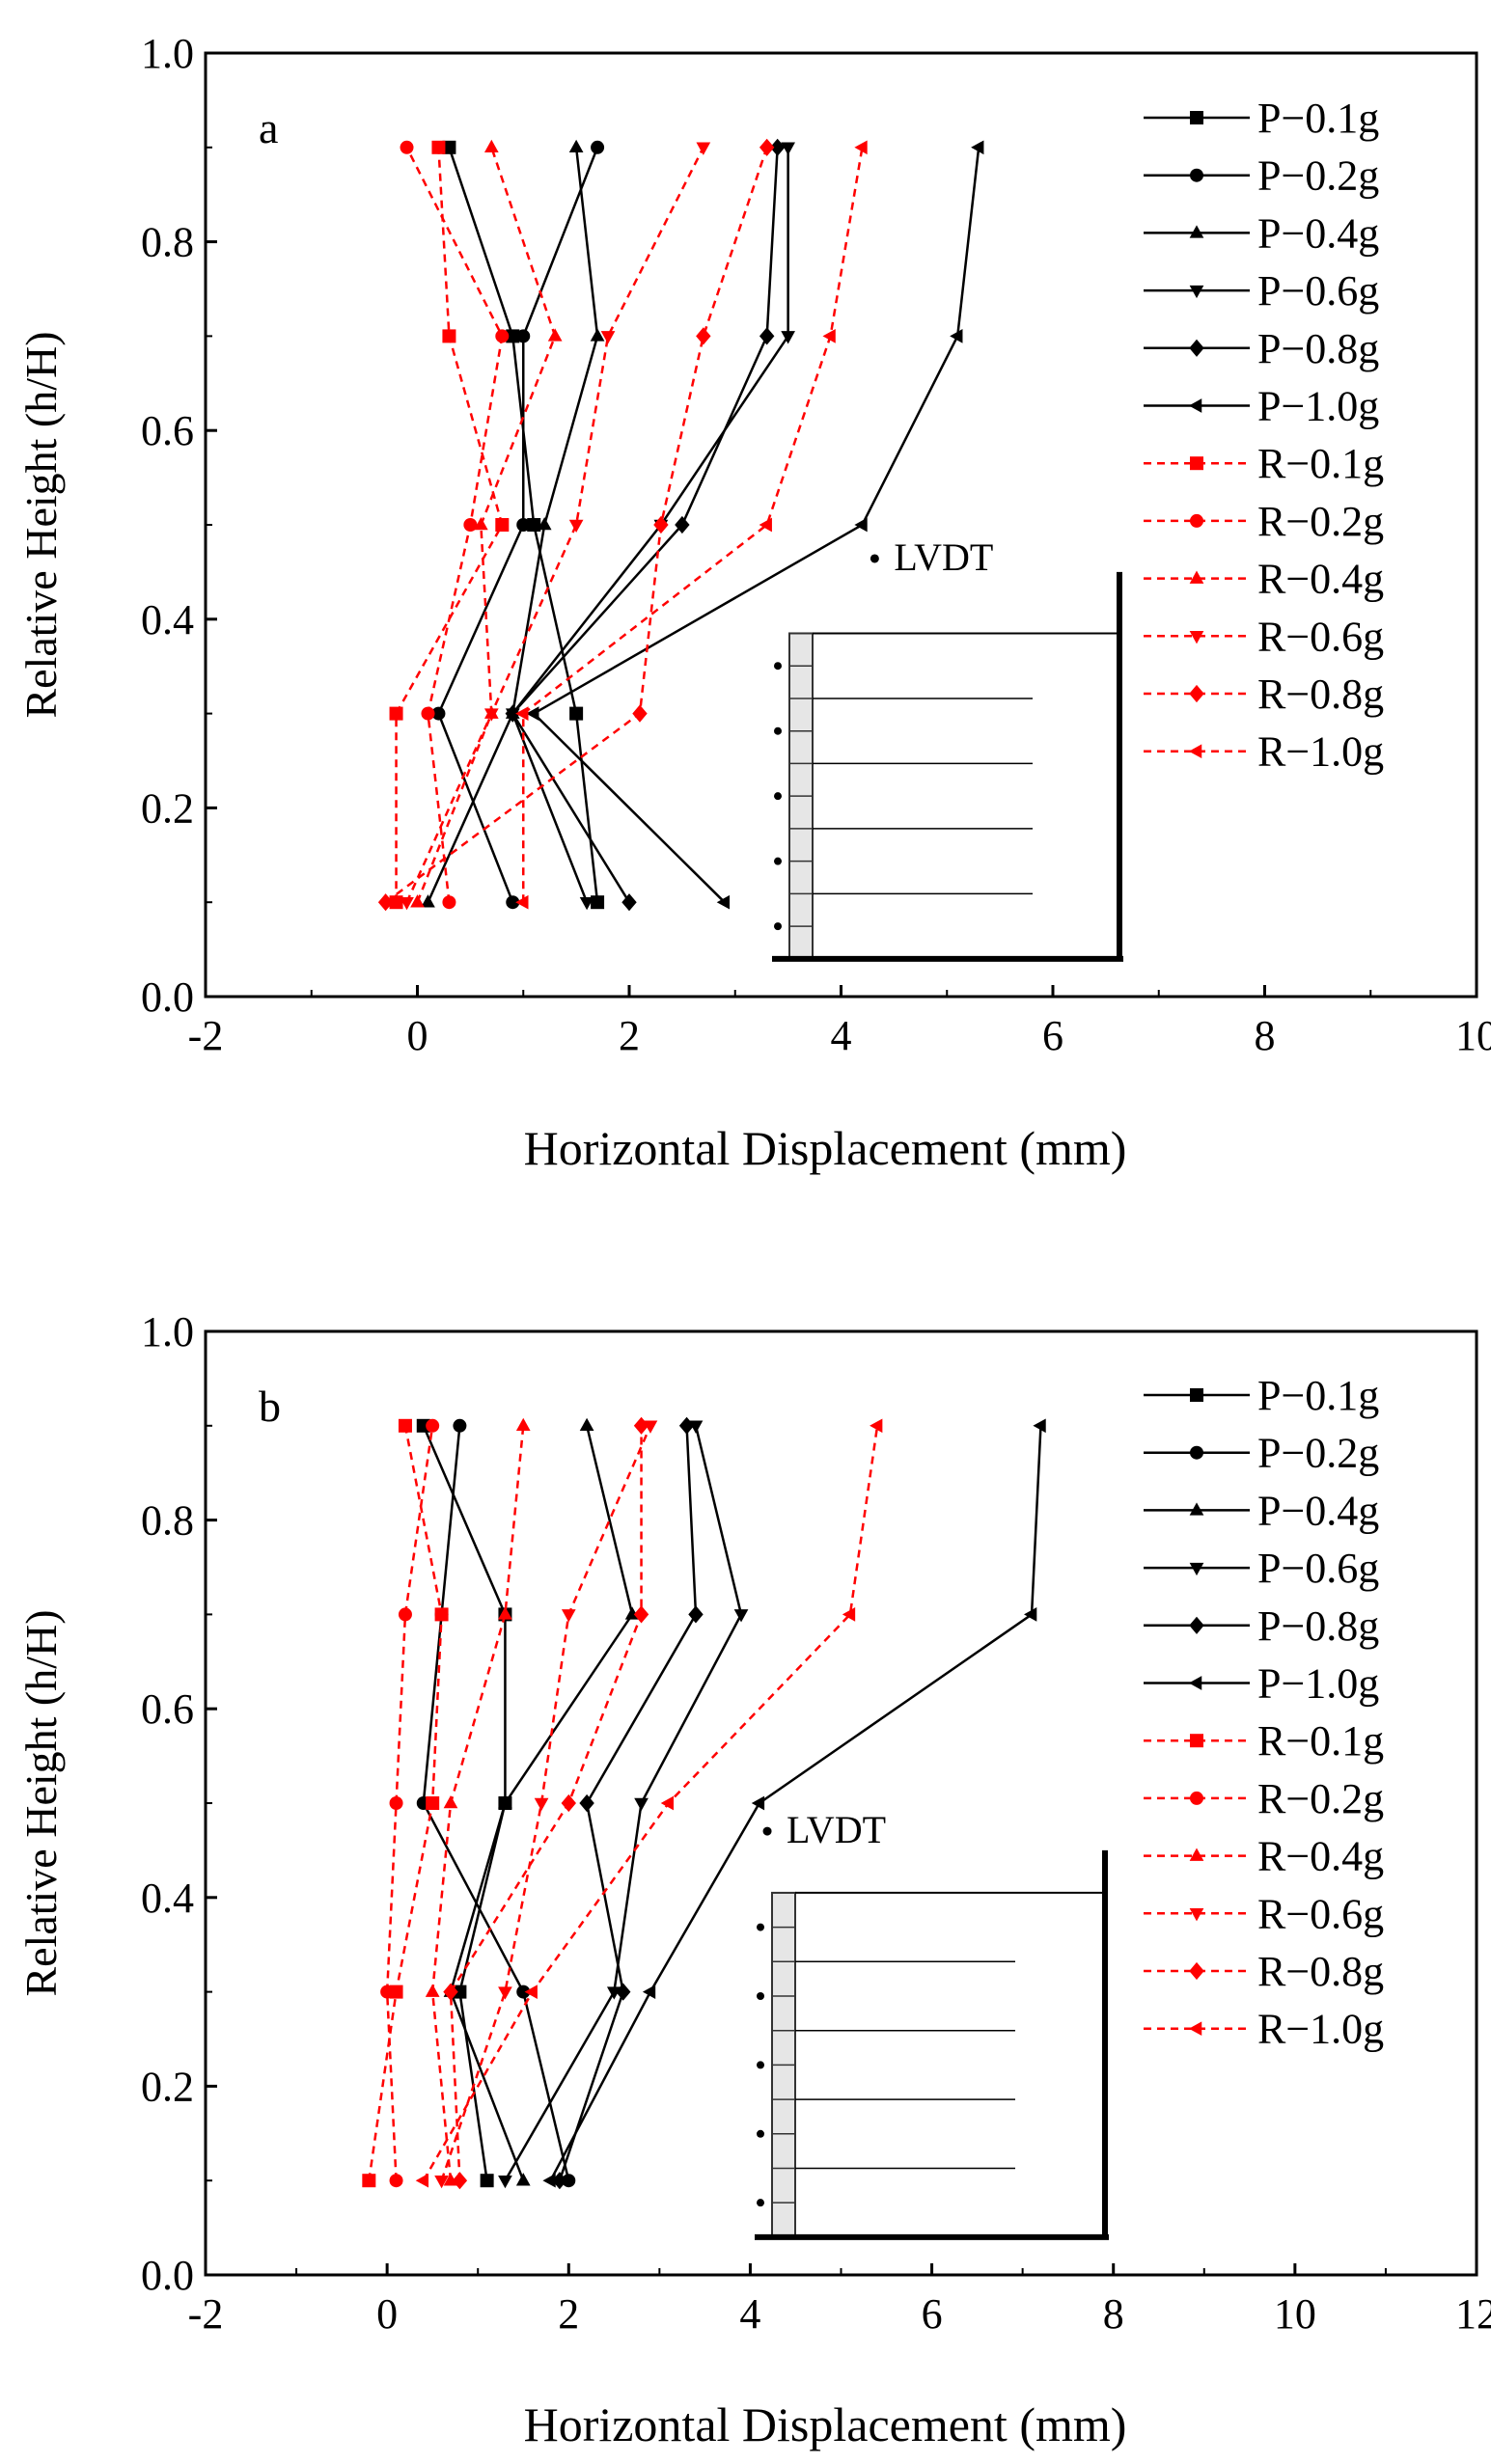 The height and width of the screenshot is (2464, 1491). Describe the element at coordinates (1320, 521) in the screenshot. I see `legend-label: R−0.2g` at that location.